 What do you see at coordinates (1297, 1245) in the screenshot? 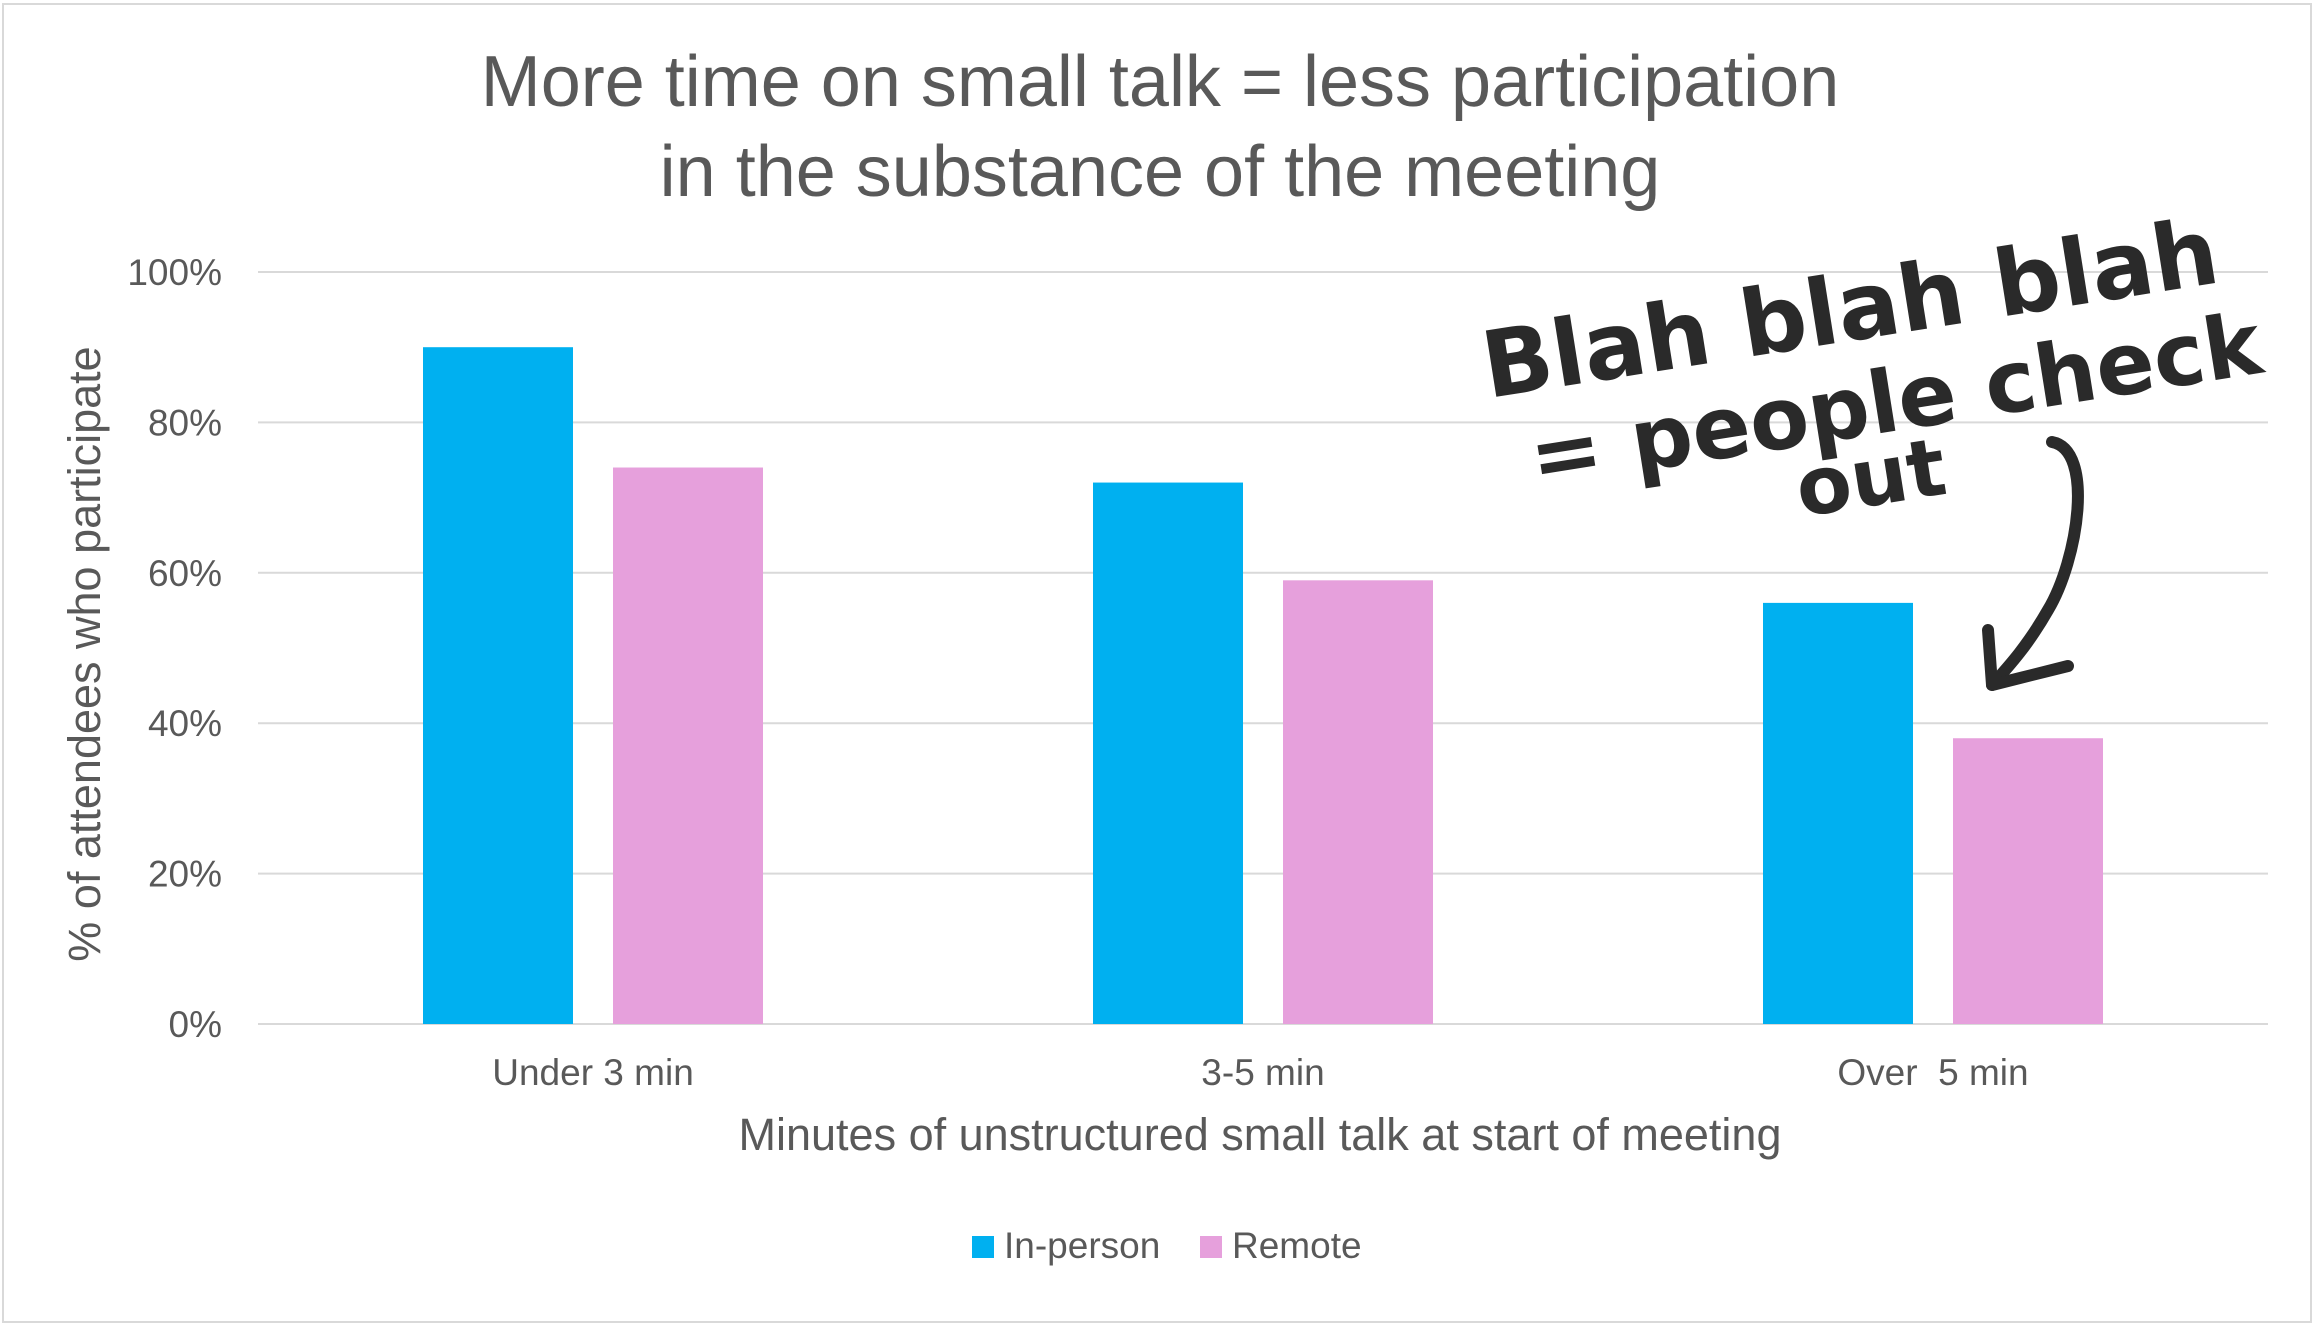
I see `legend-label: Remote` at bounding box center [1297, 1245].